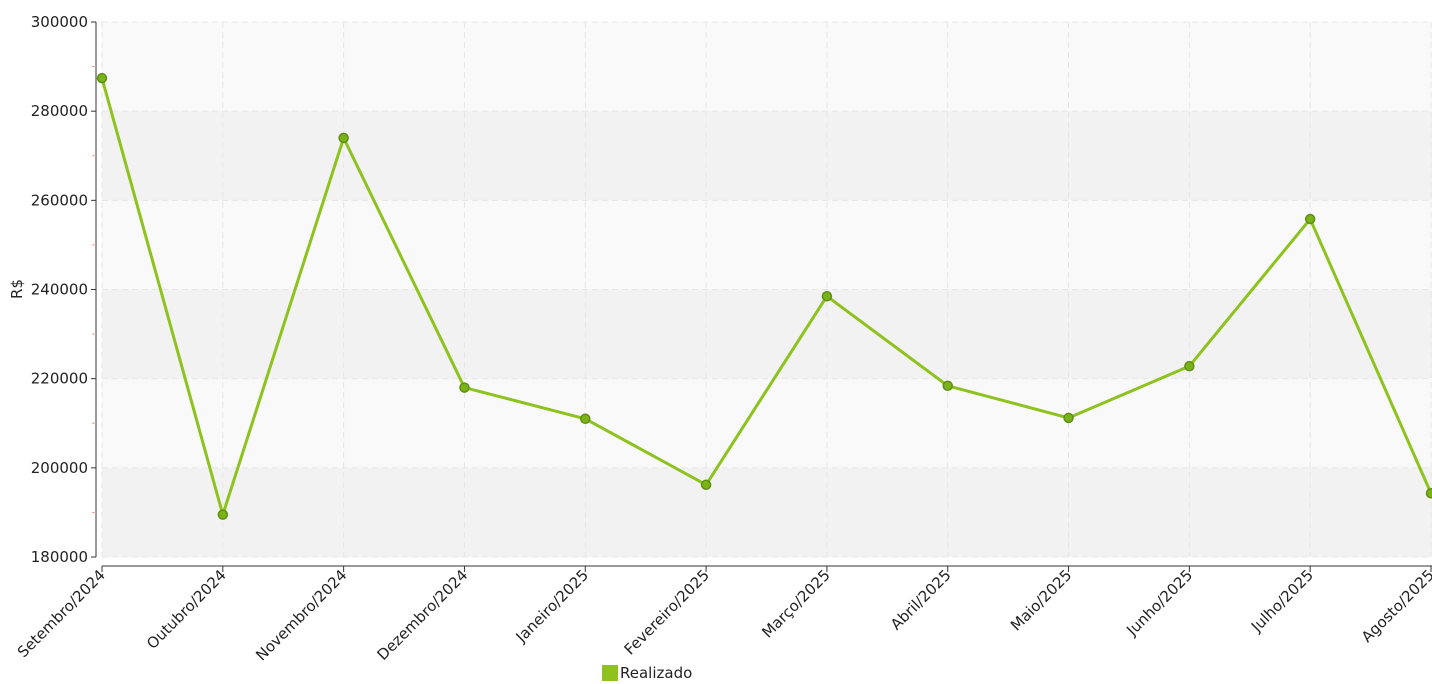  Describe the element at coordinates (423, 615) in the screenshot. I see `x-tick-label: Dezembro/2024` at that location.